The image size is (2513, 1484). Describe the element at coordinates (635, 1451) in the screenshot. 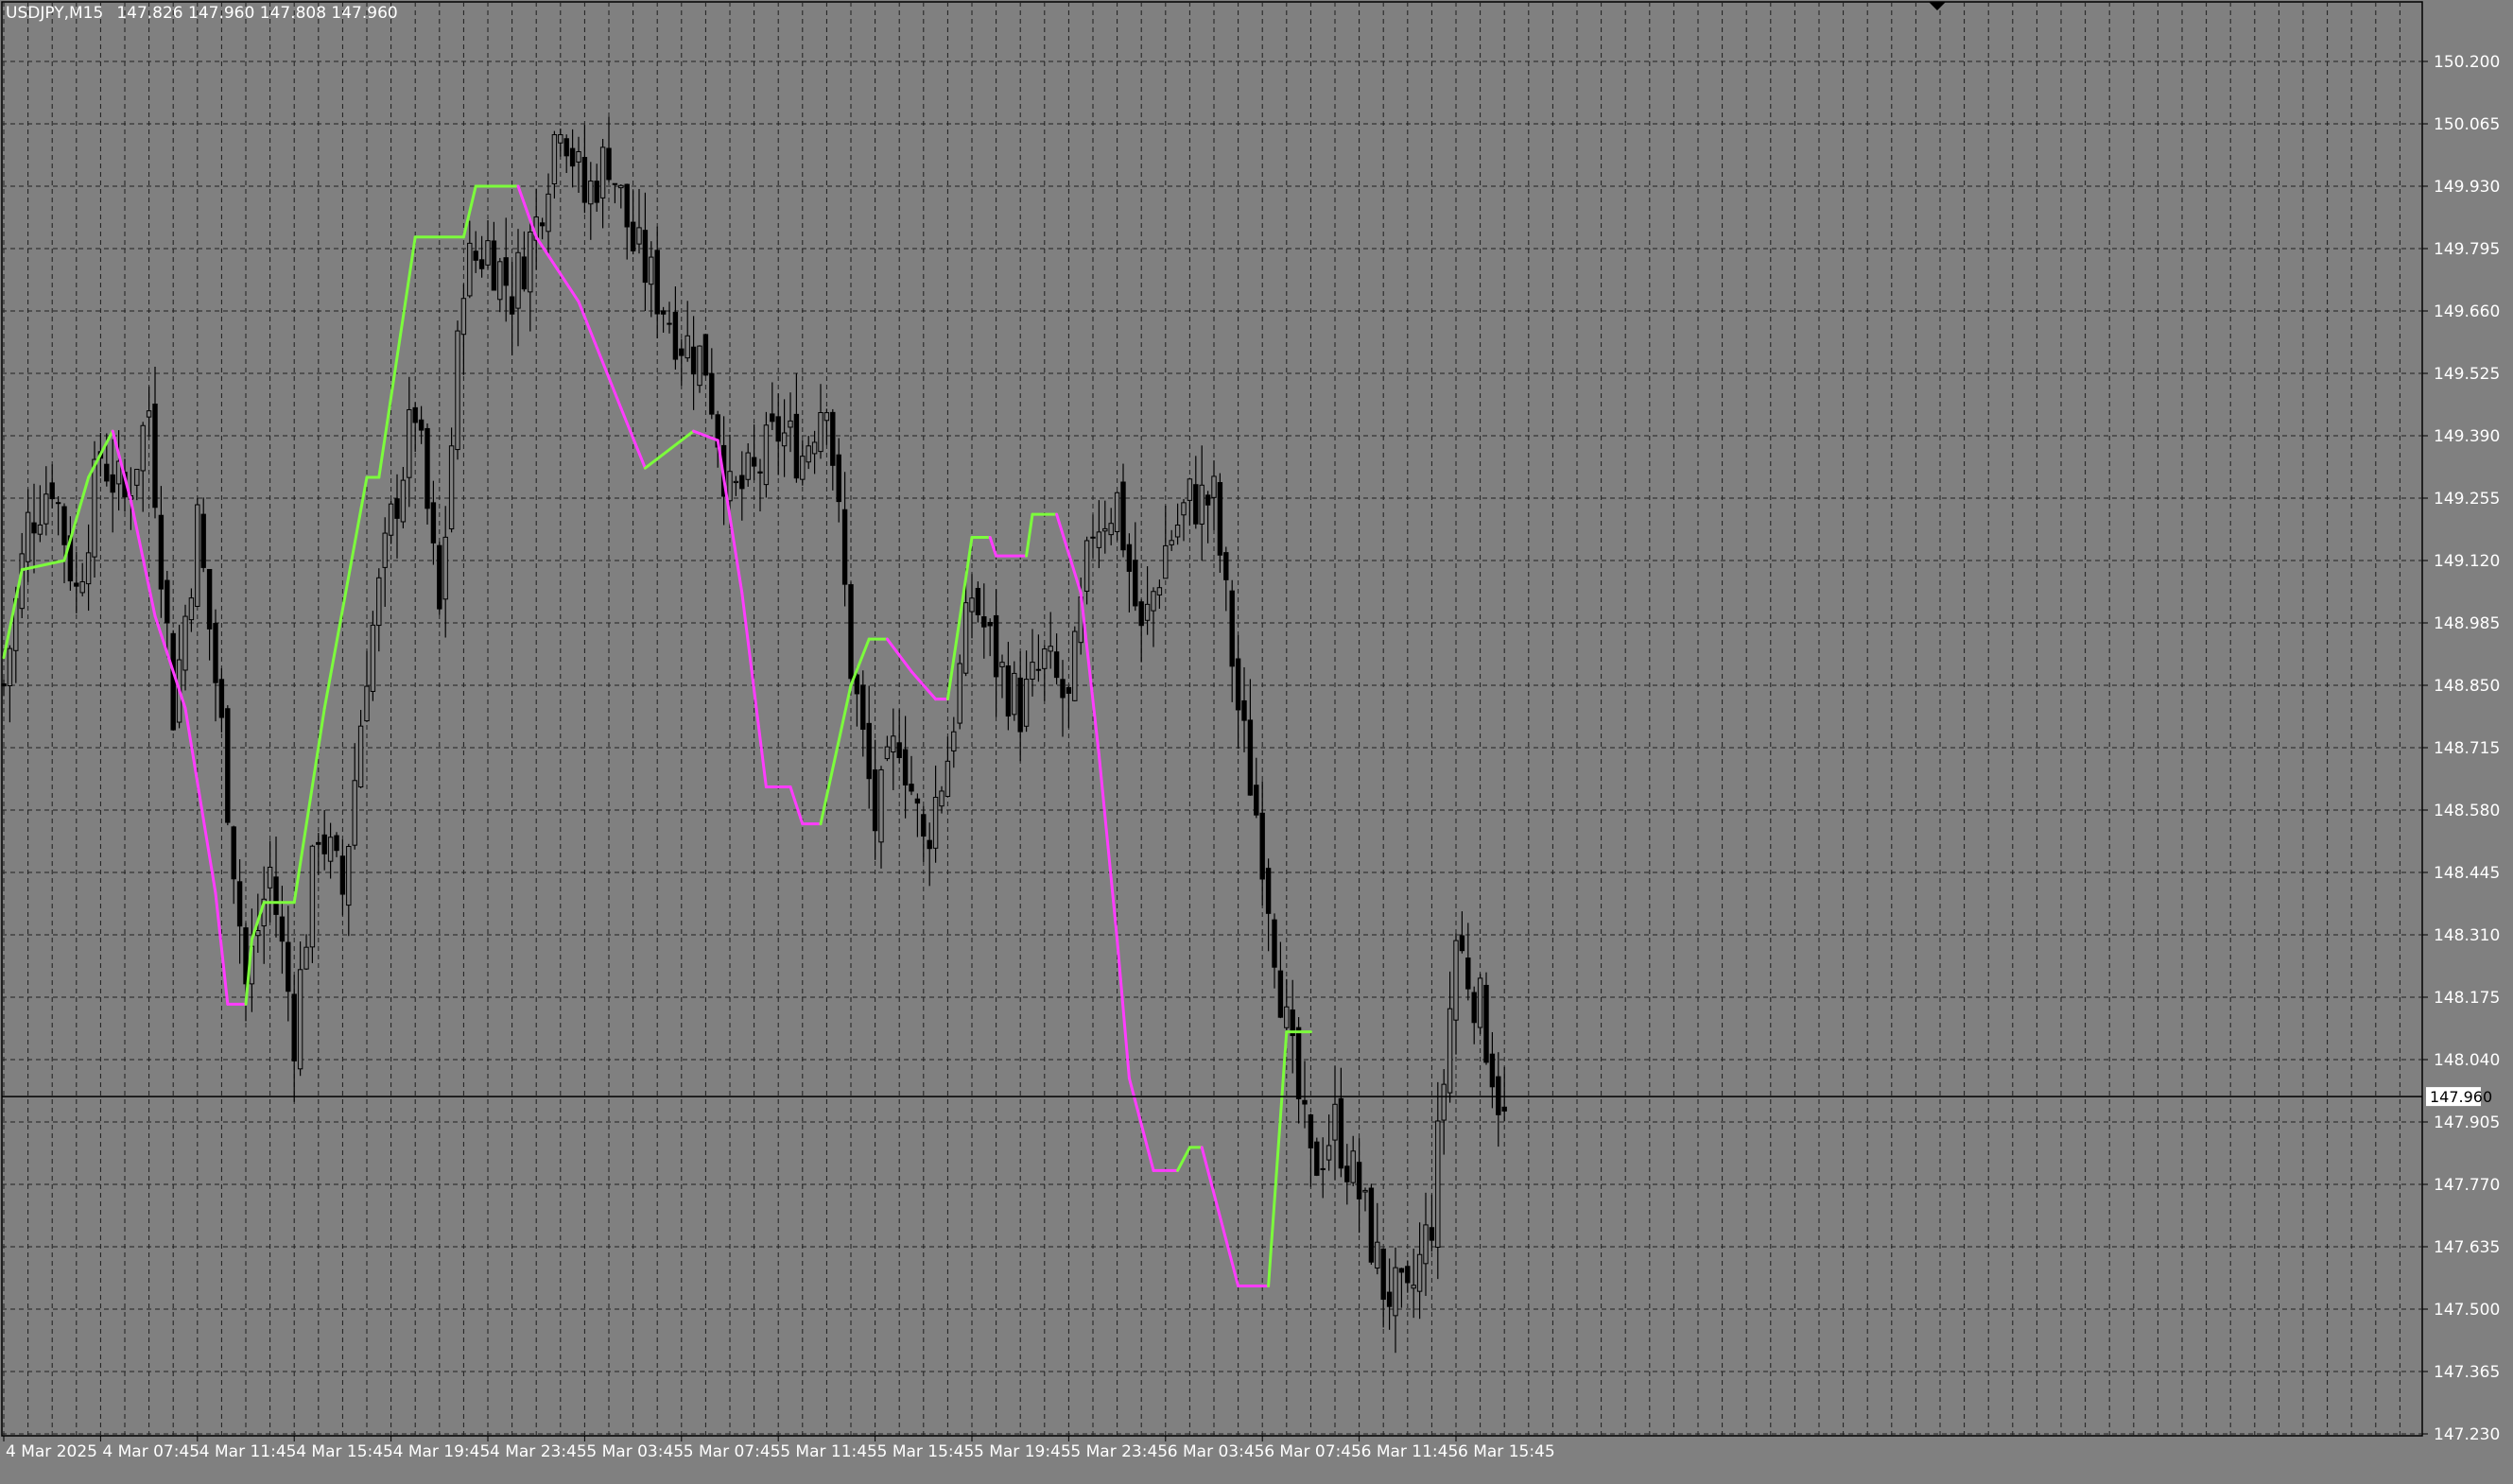

I see `x-tick-label: 5 Mar 03:45` at that location.